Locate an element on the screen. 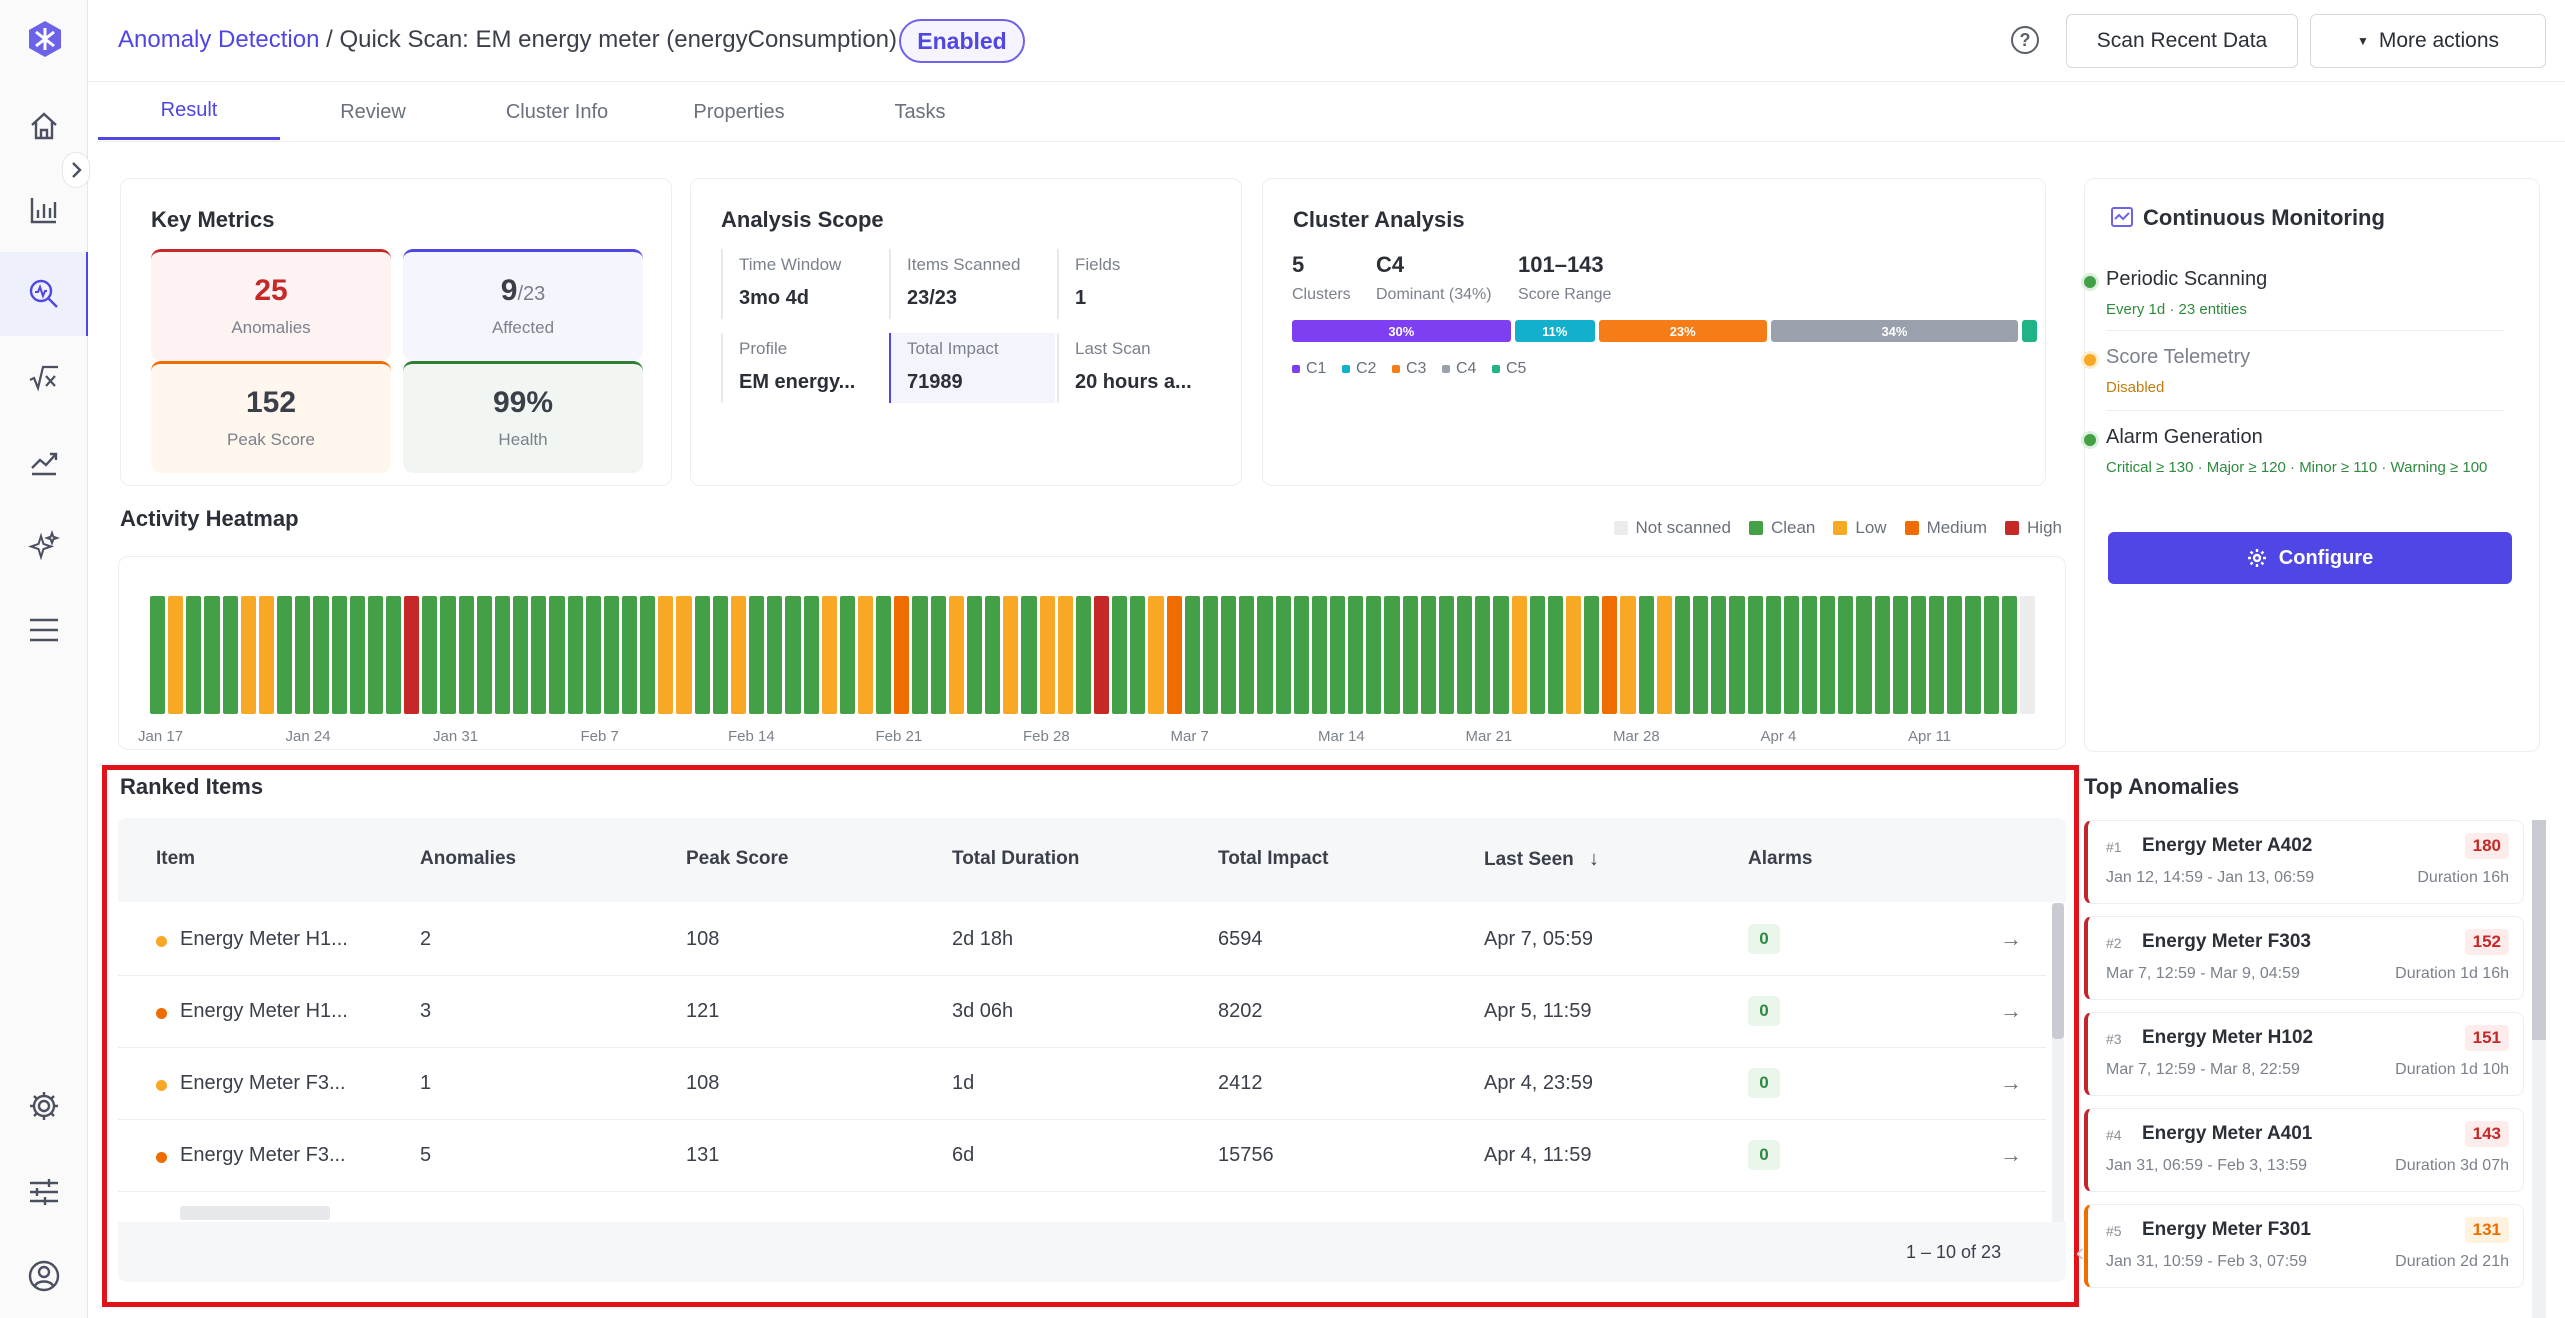  trend-icon is located at coordinates (44, 462).